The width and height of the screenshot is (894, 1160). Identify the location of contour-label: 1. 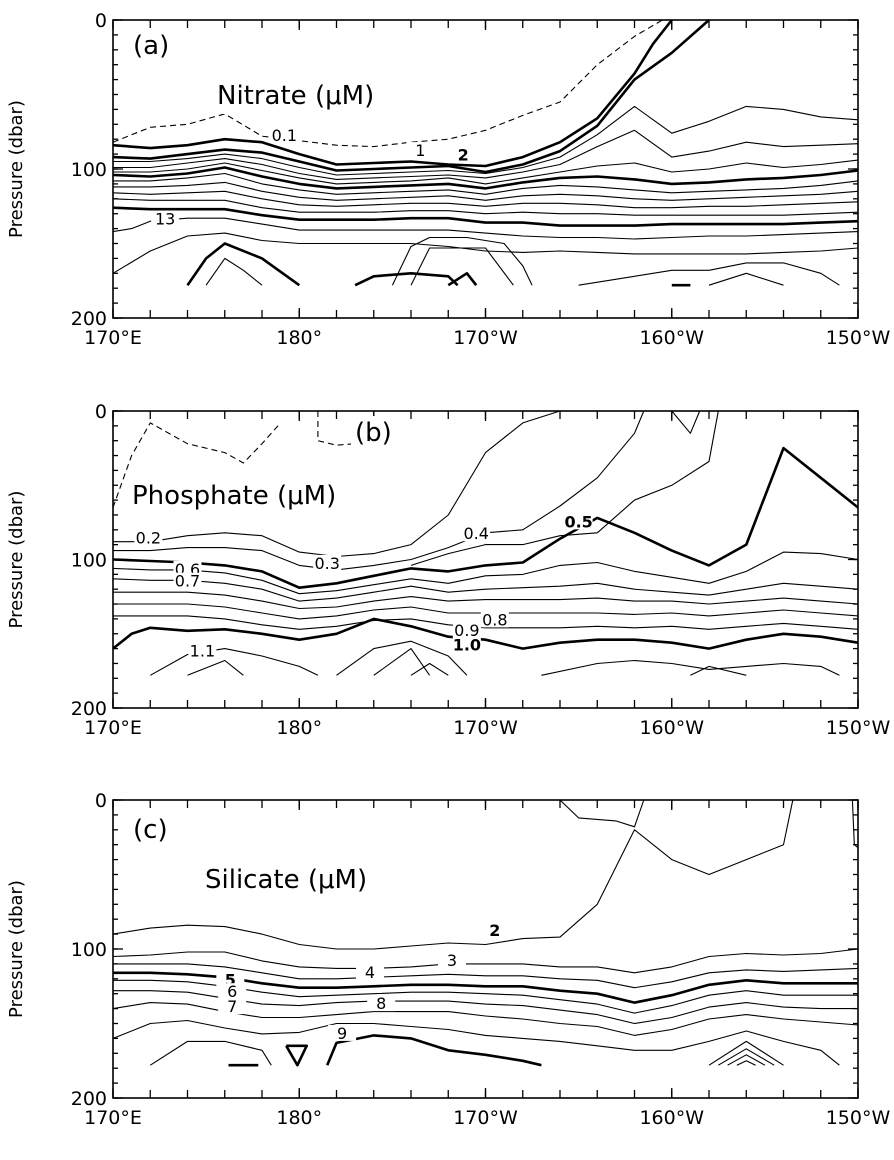
(420, 150).